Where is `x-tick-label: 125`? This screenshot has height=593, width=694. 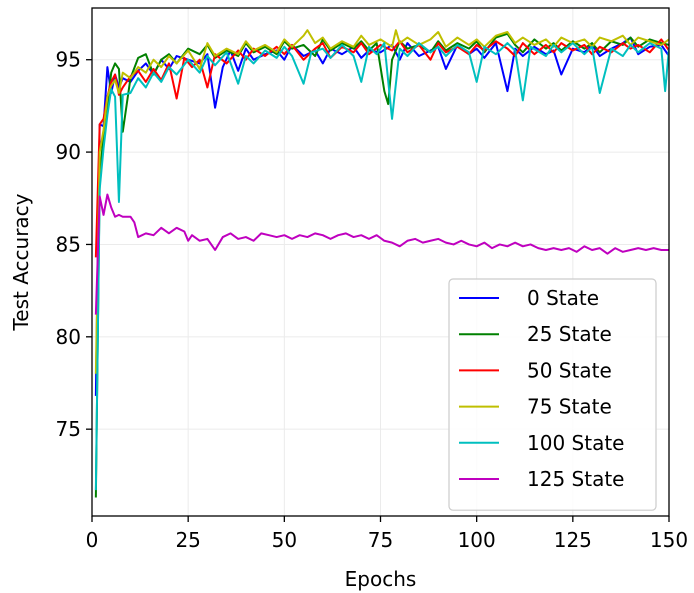 x-tick-label: 125 is located at coordinates (573, 540).